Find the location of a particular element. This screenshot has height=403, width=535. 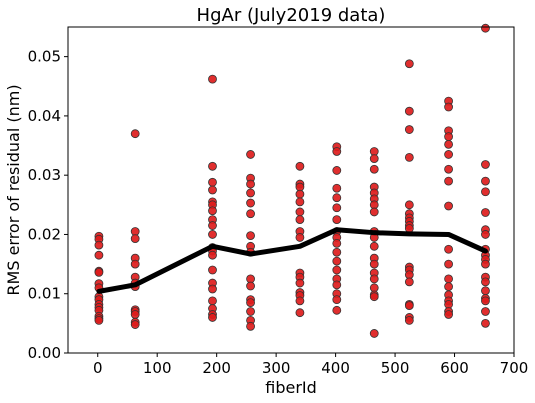

x-tick-label: 200 is located at coordinates (216, 368).